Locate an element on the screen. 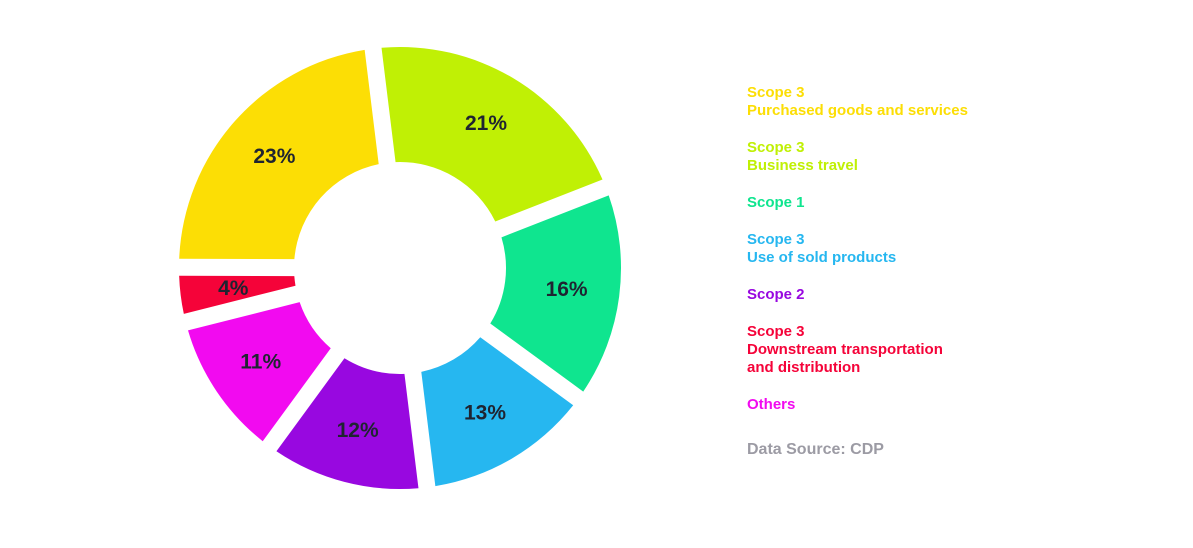 The image size is (1193, 548). legend-item-line: Downstream transportation is located at coordinates (845, 349).